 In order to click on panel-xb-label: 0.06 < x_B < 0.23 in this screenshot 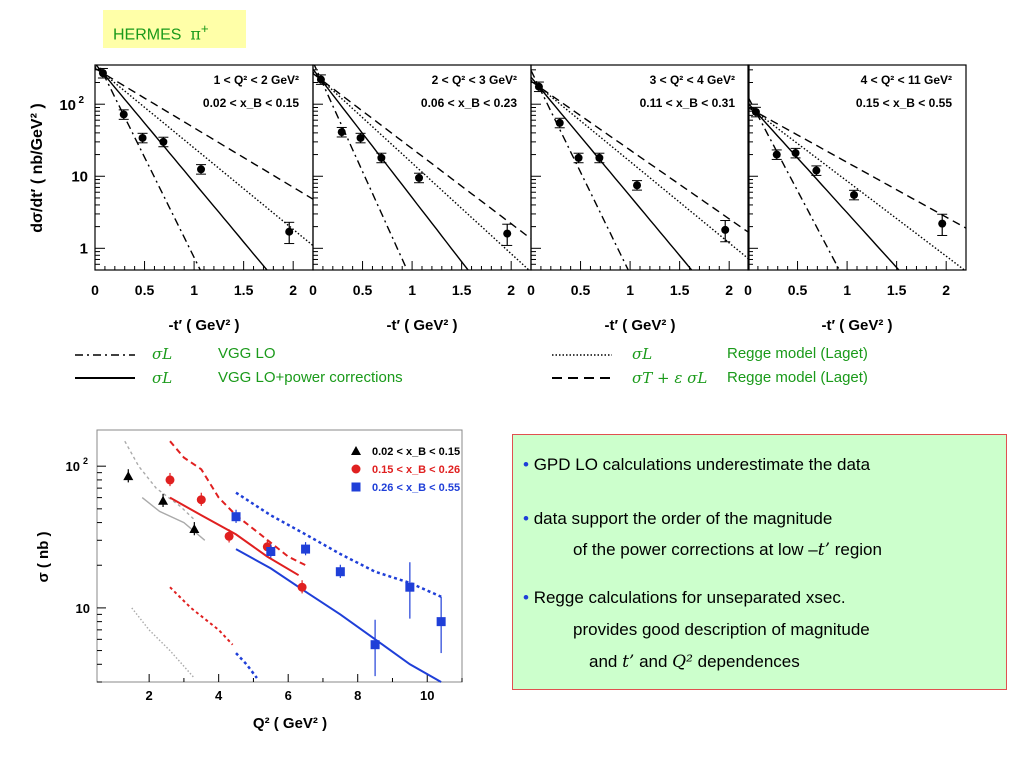, I will do `click(469, 103)`.